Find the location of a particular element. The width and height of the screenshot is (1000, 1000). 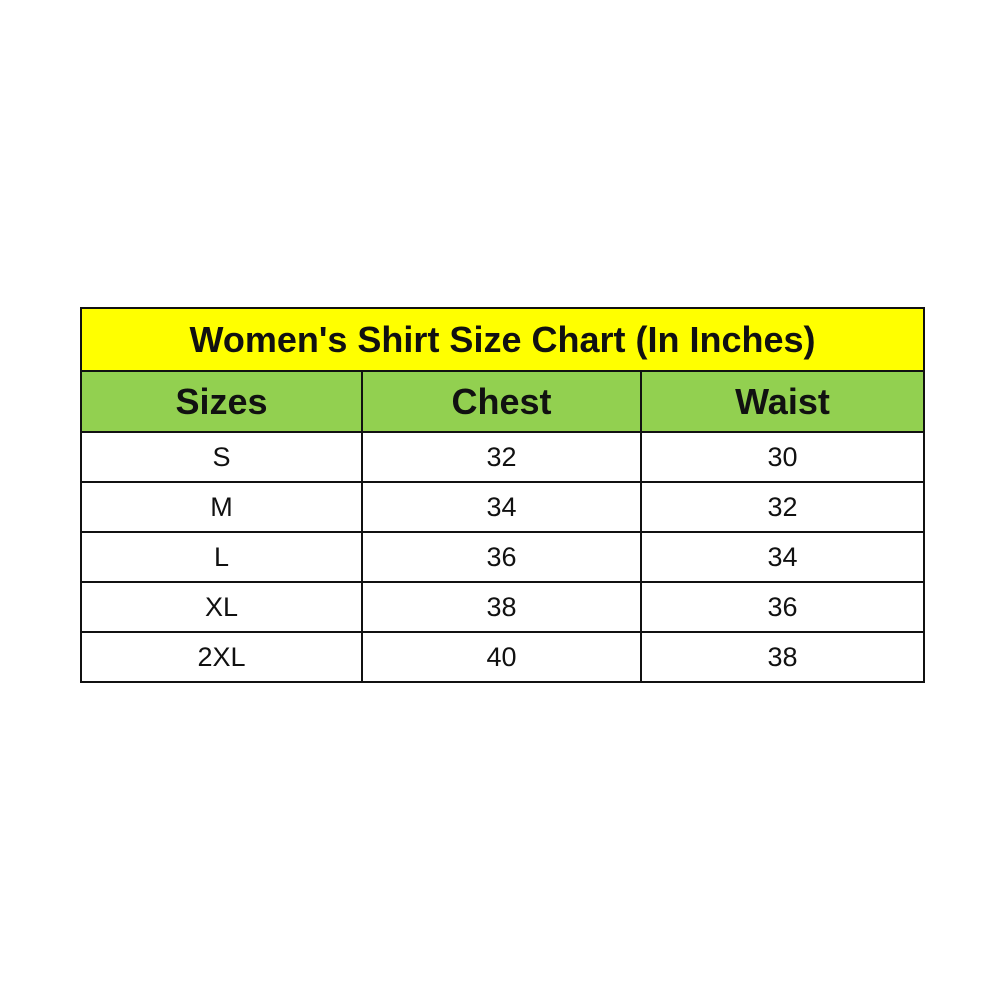

chest-cell: 34 is located at coordinates (501, 507).